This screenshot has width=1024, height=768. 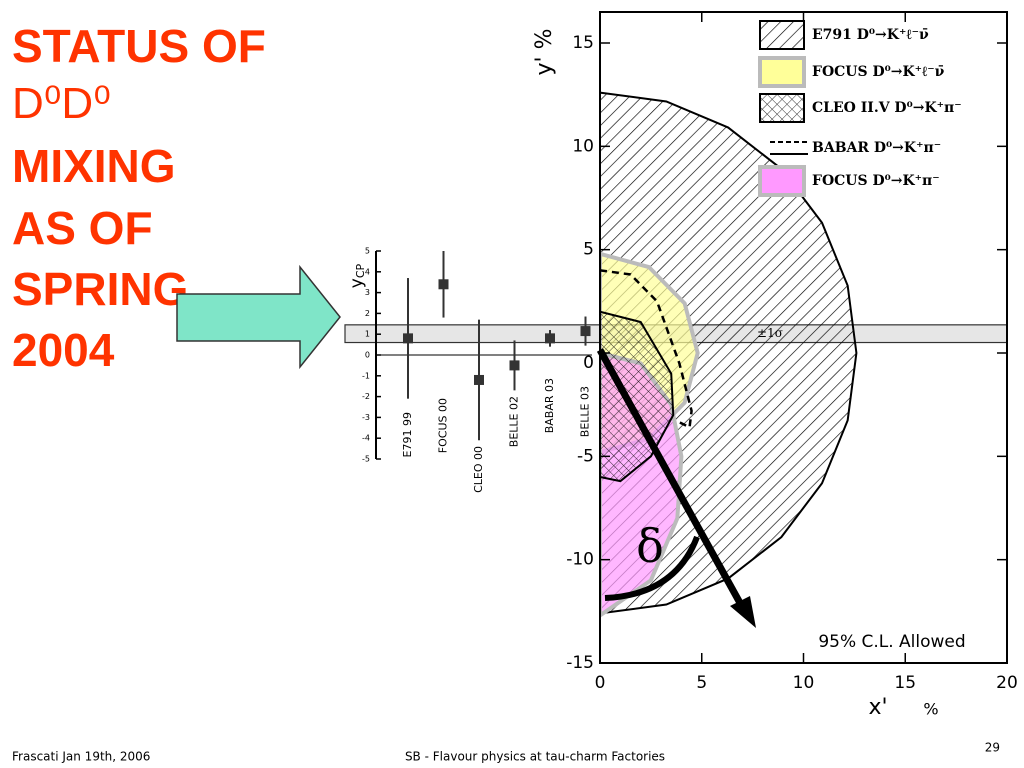 What do you see at coordinates (366, 396) in the screenshot?
I see `y-tick-label: -2` at bounding box center [366, 396].